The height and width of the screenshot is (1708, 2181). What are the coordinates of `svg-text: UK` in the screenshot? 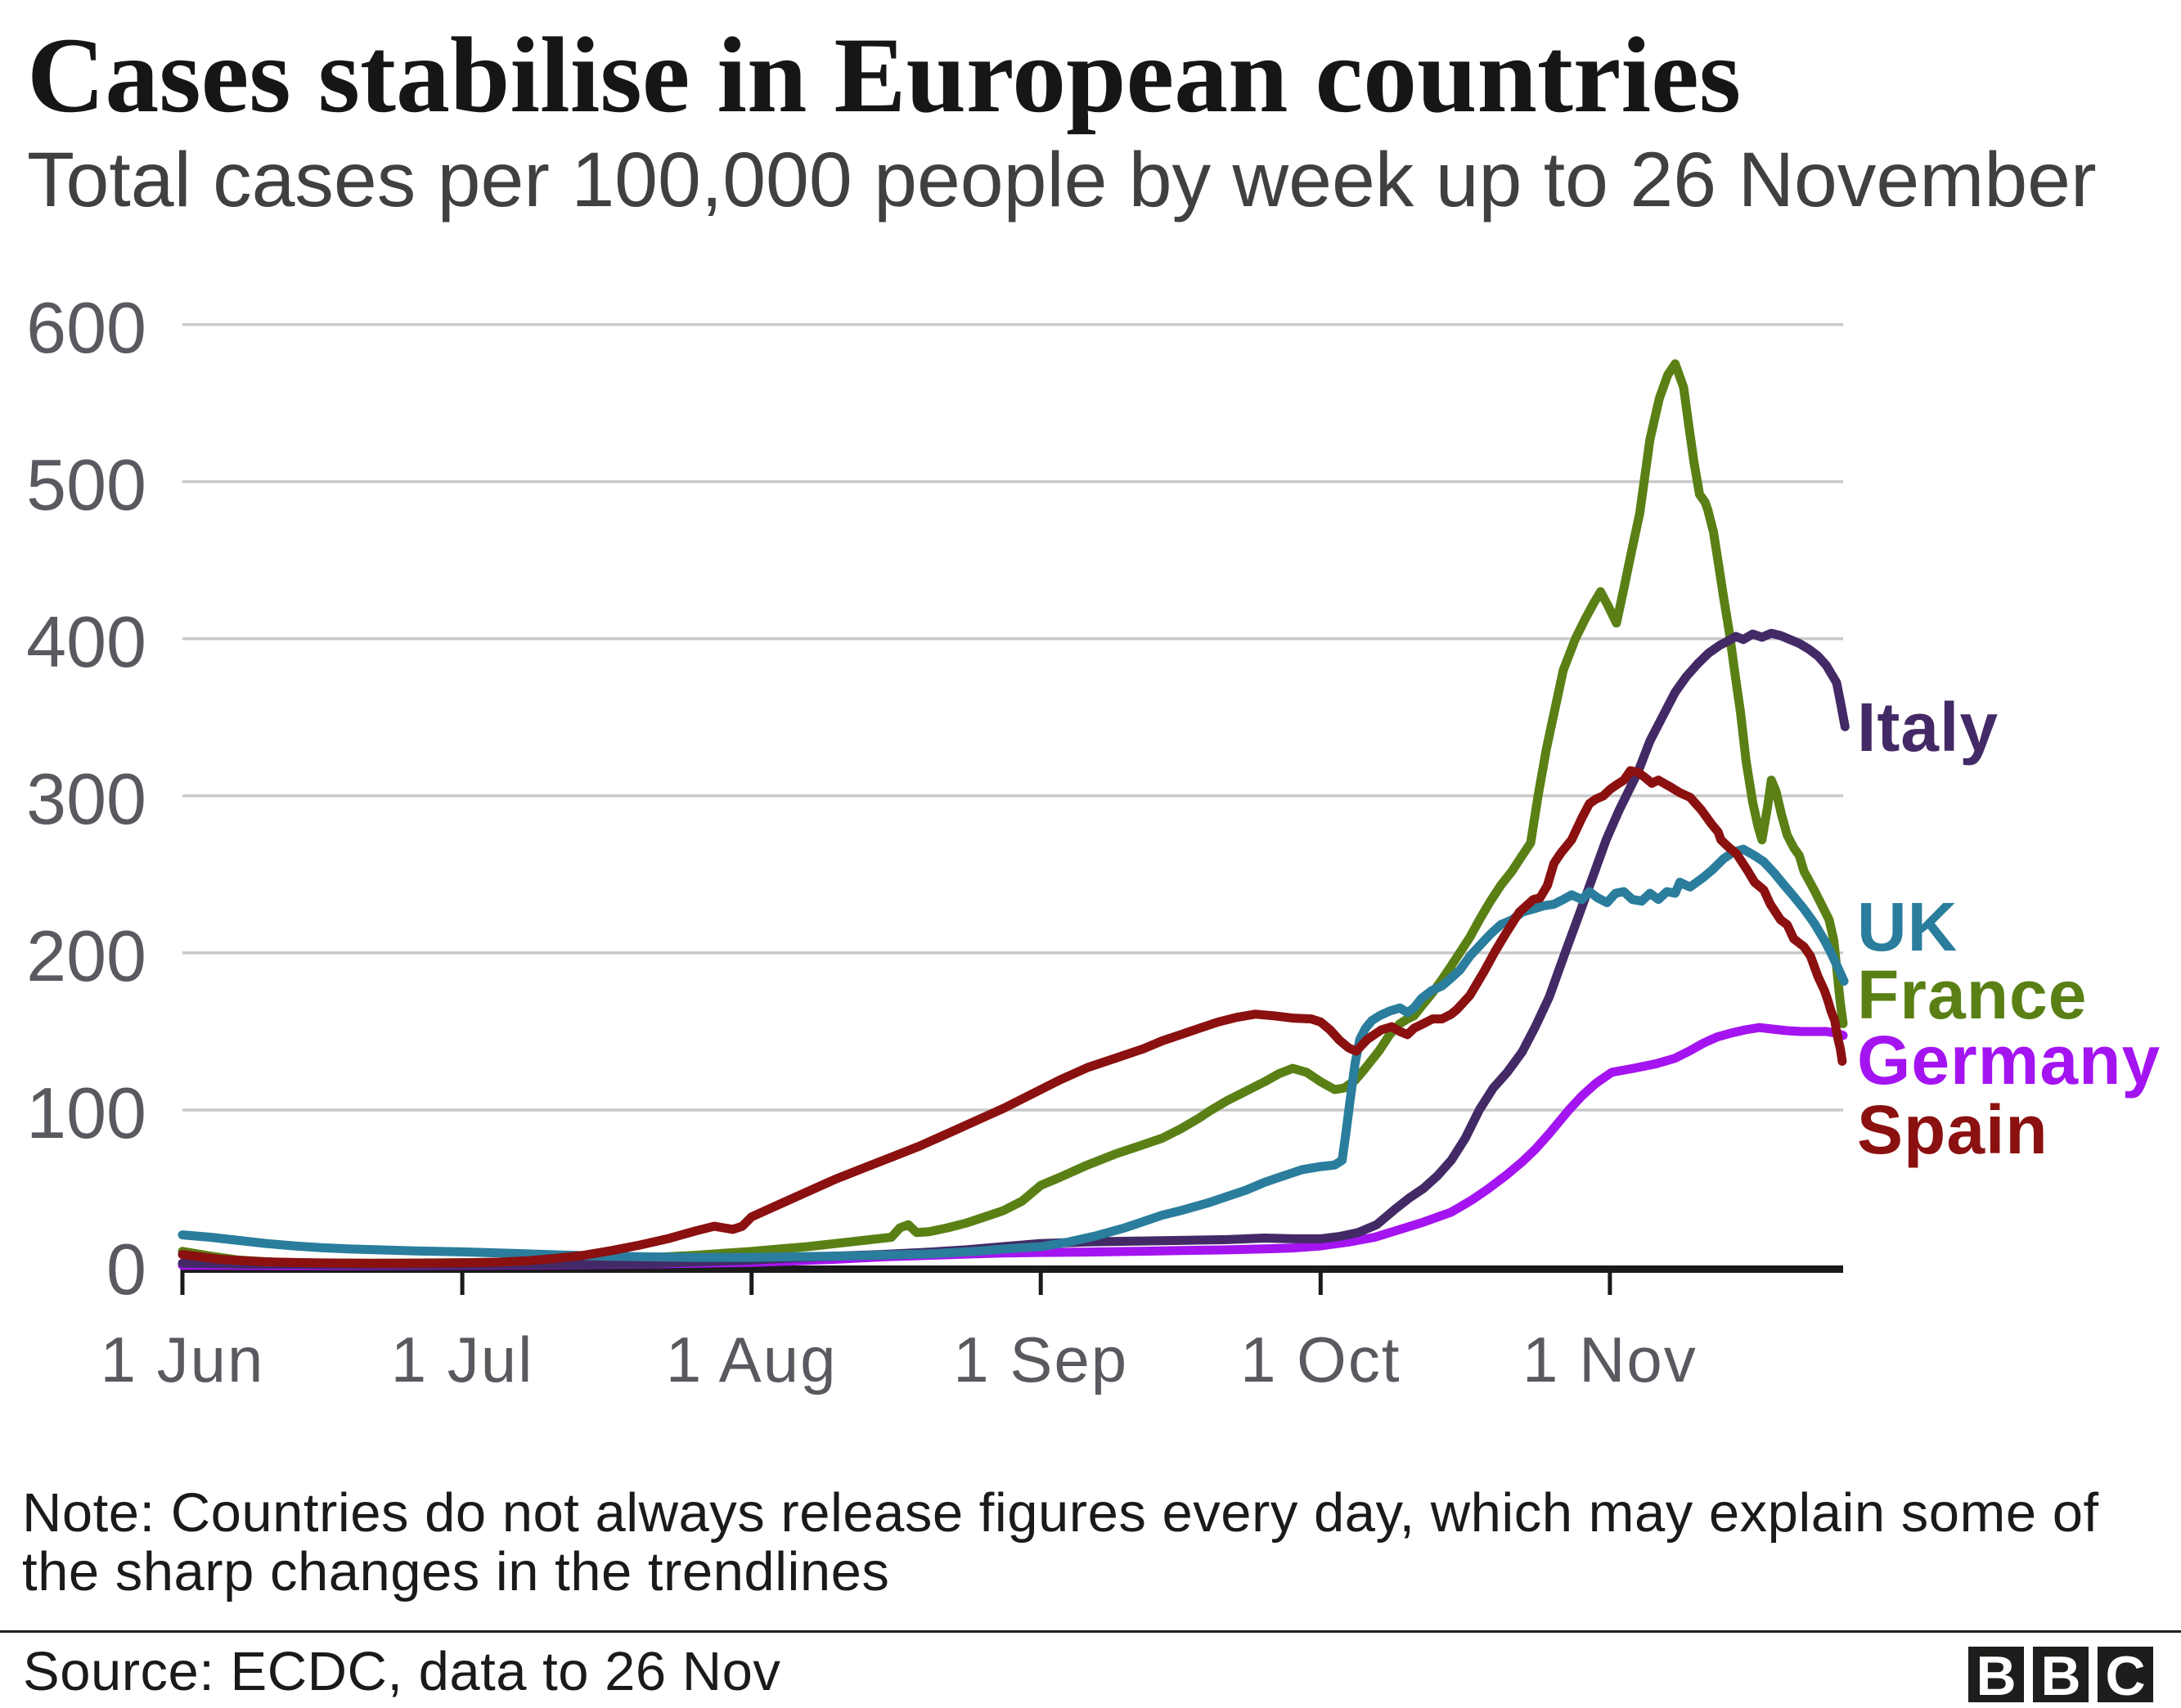 It's located at (1907, 926).